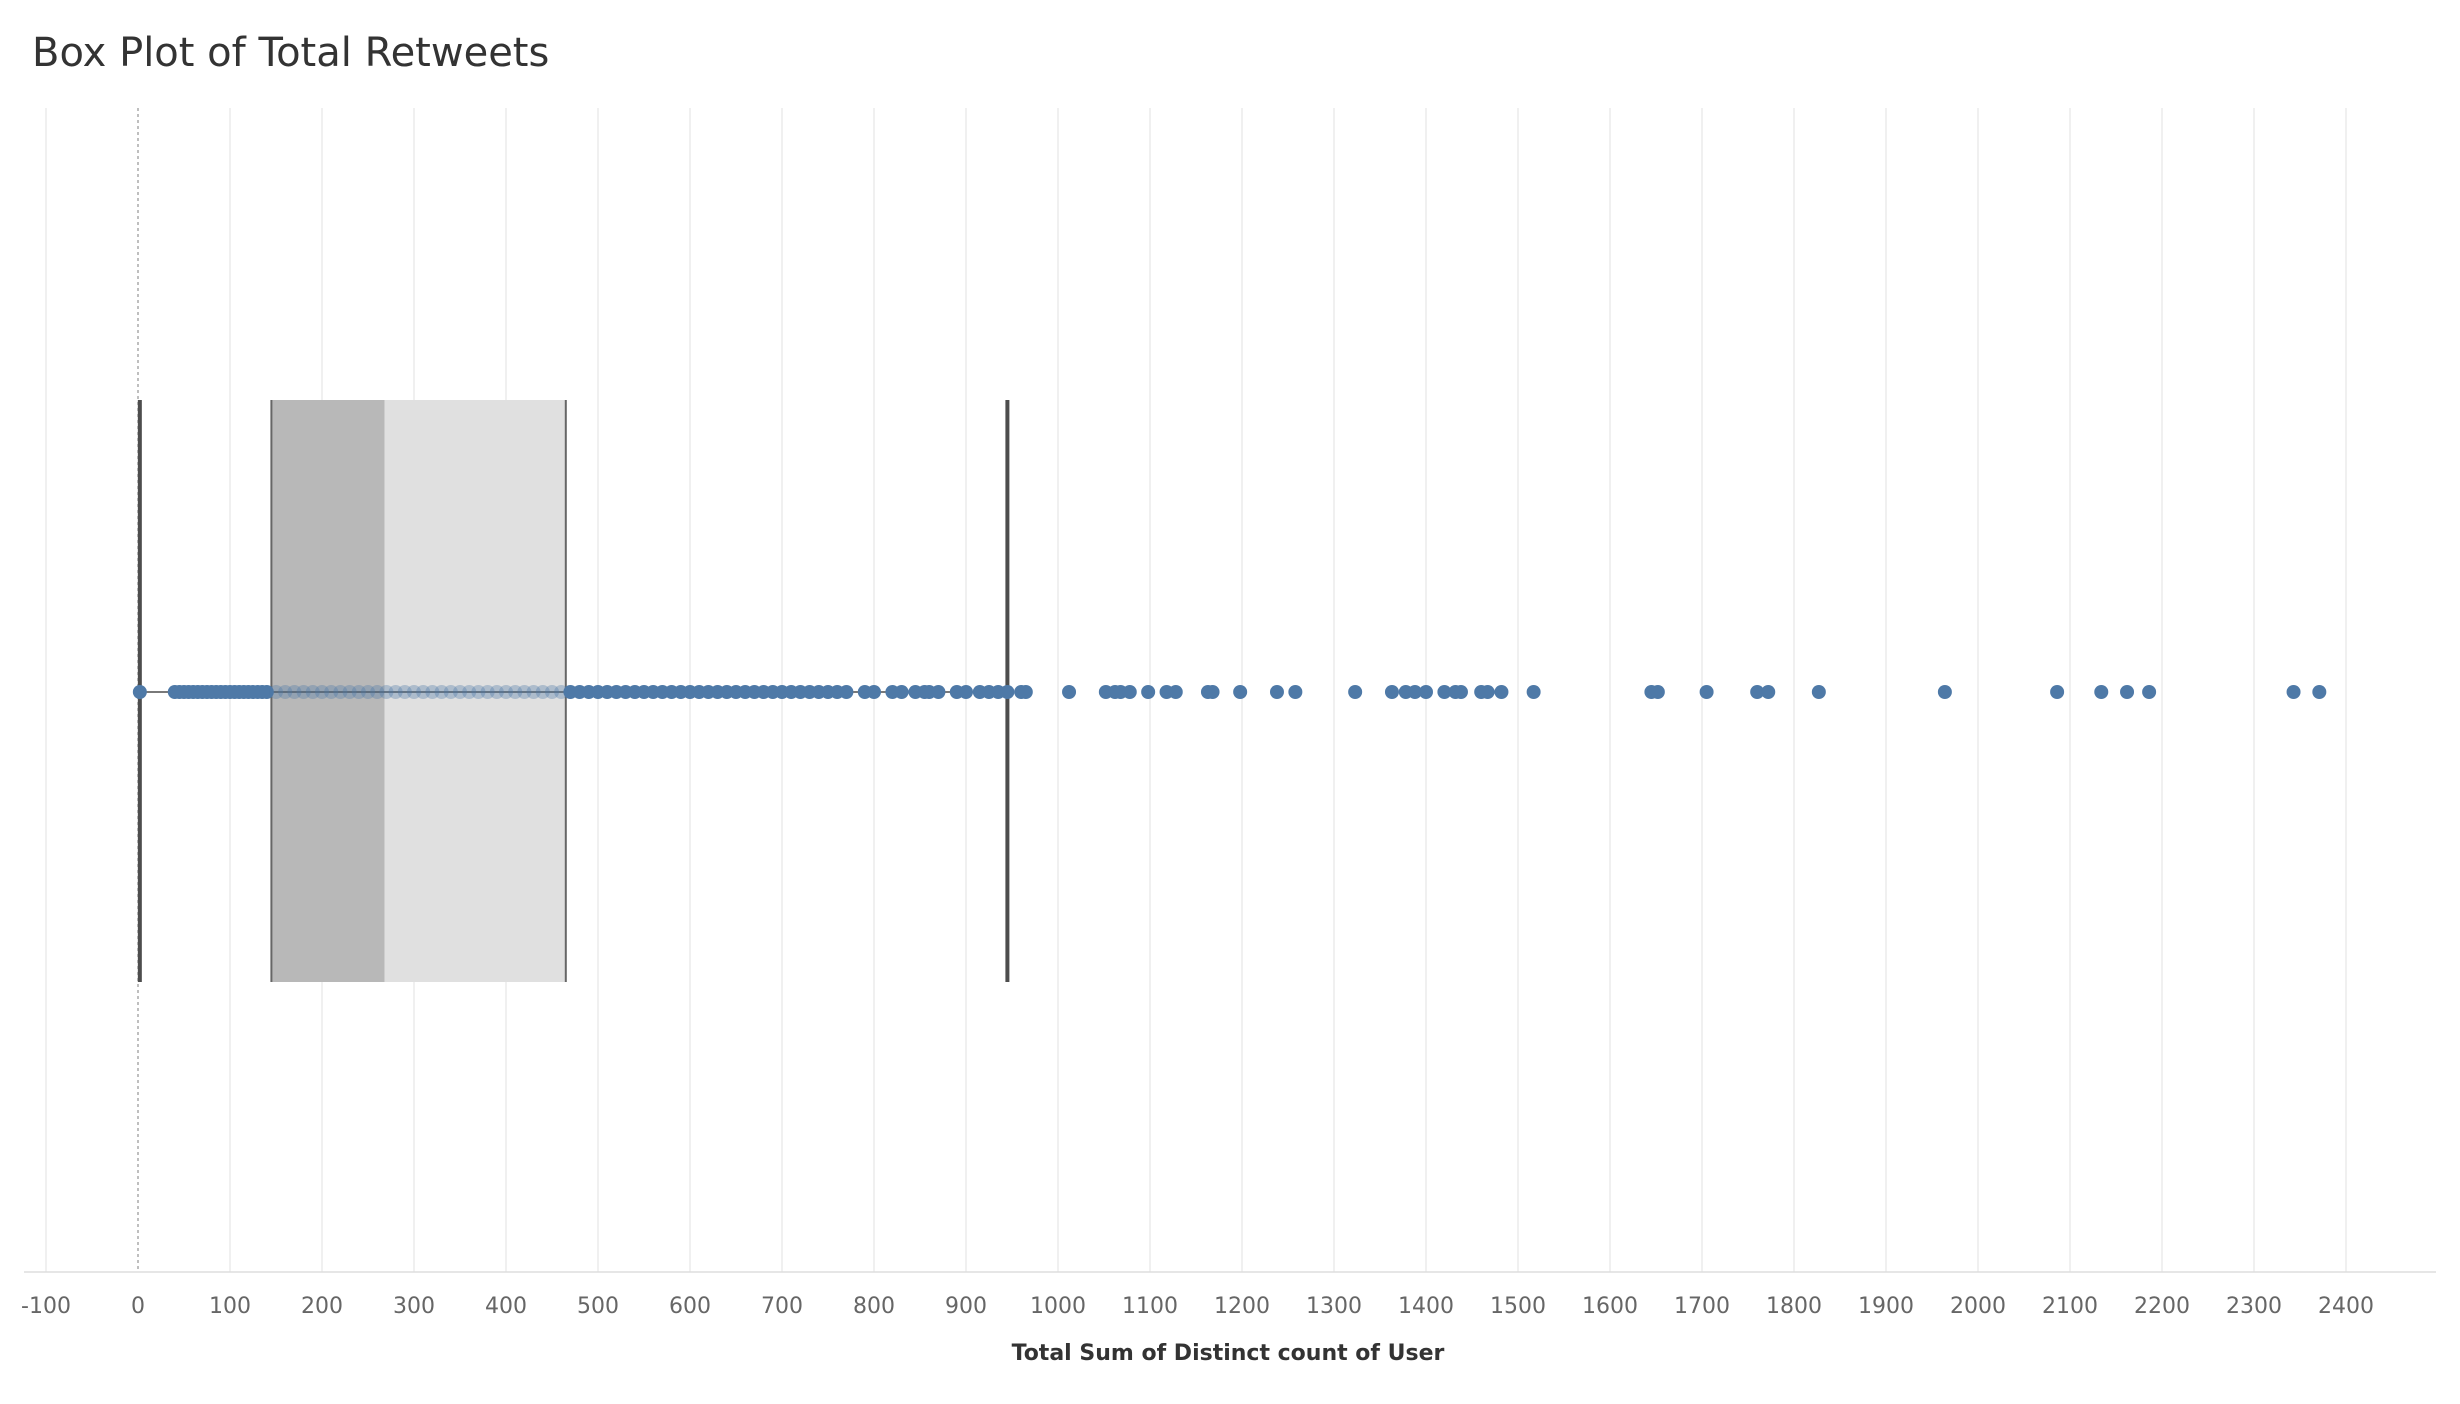  What do you see at coordinates (690, 1306) in the screenshot?
I see `x-tick-label: 600` at bounding box center [690, 1306].